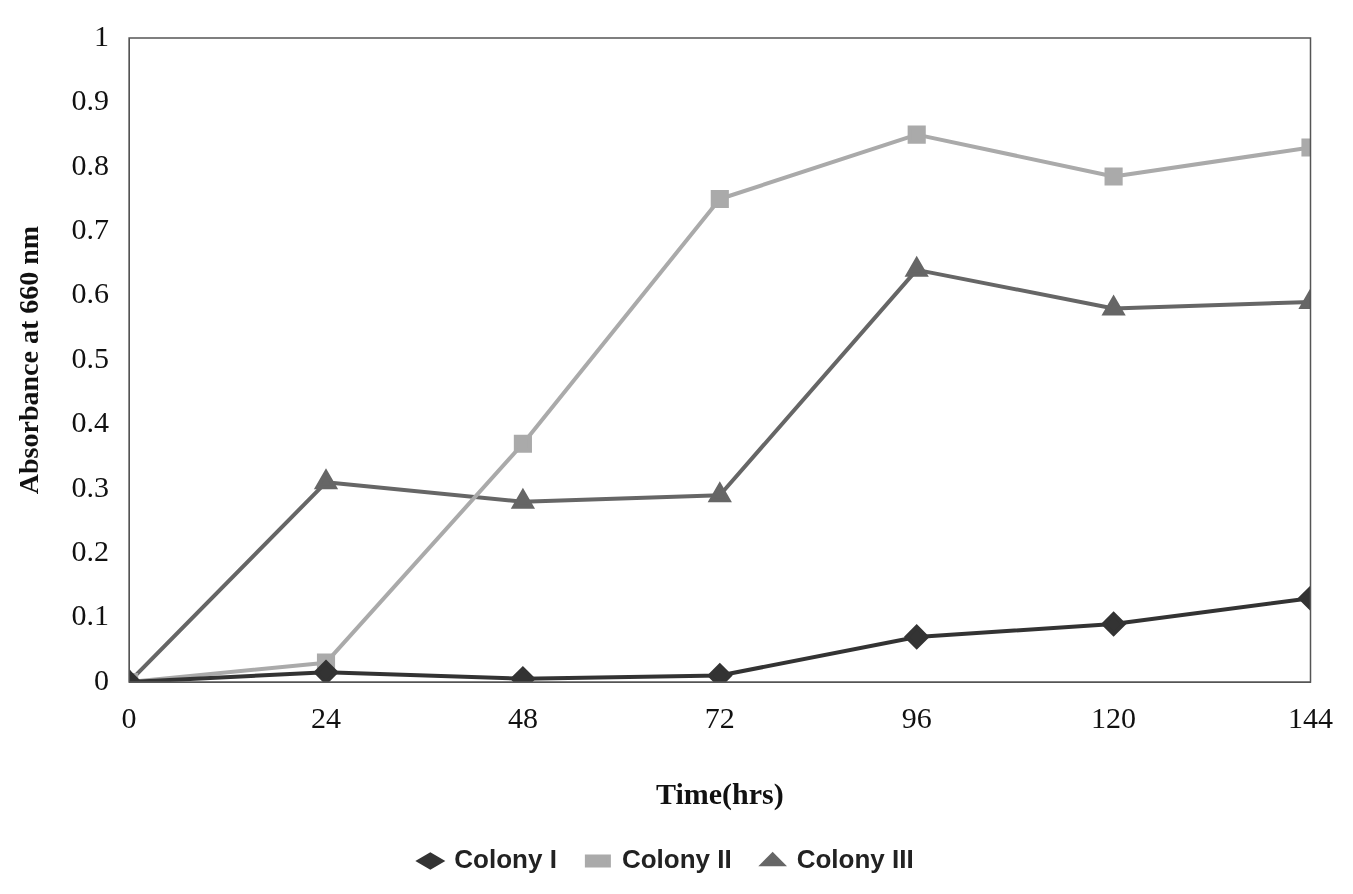  What do you see at coordinates (1310, 717) in the screenshot?
I see `x-tick-label: 144` at bounding box center [1310, 717].